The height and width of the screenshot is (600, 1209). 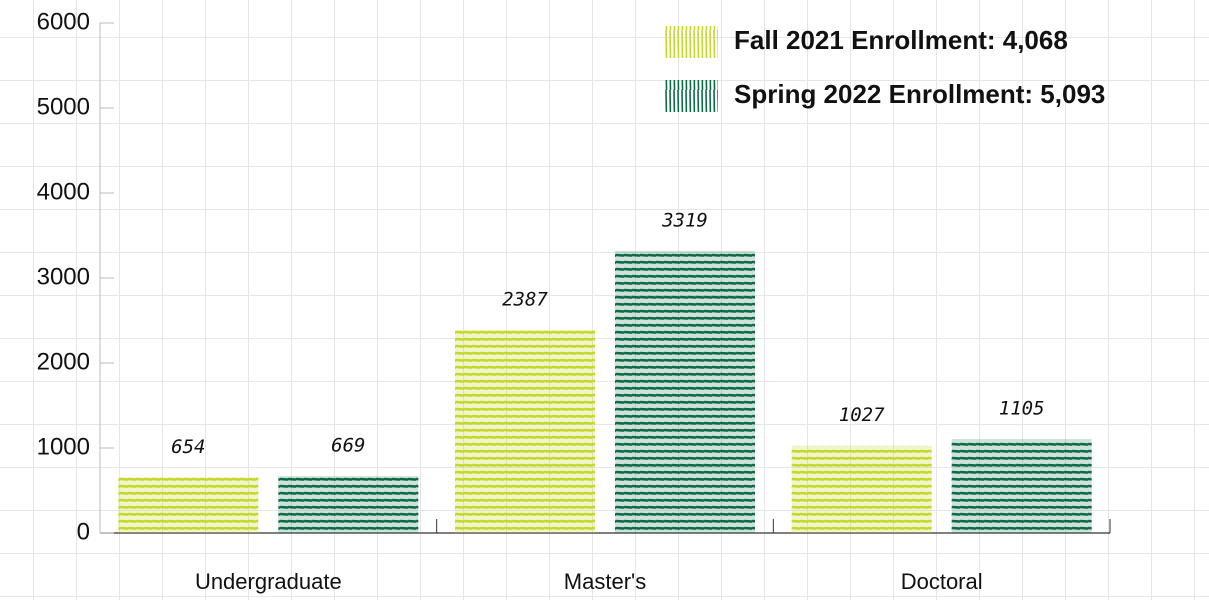 I want to click on x-tick-label: Master's, so click(x=605, y=581).